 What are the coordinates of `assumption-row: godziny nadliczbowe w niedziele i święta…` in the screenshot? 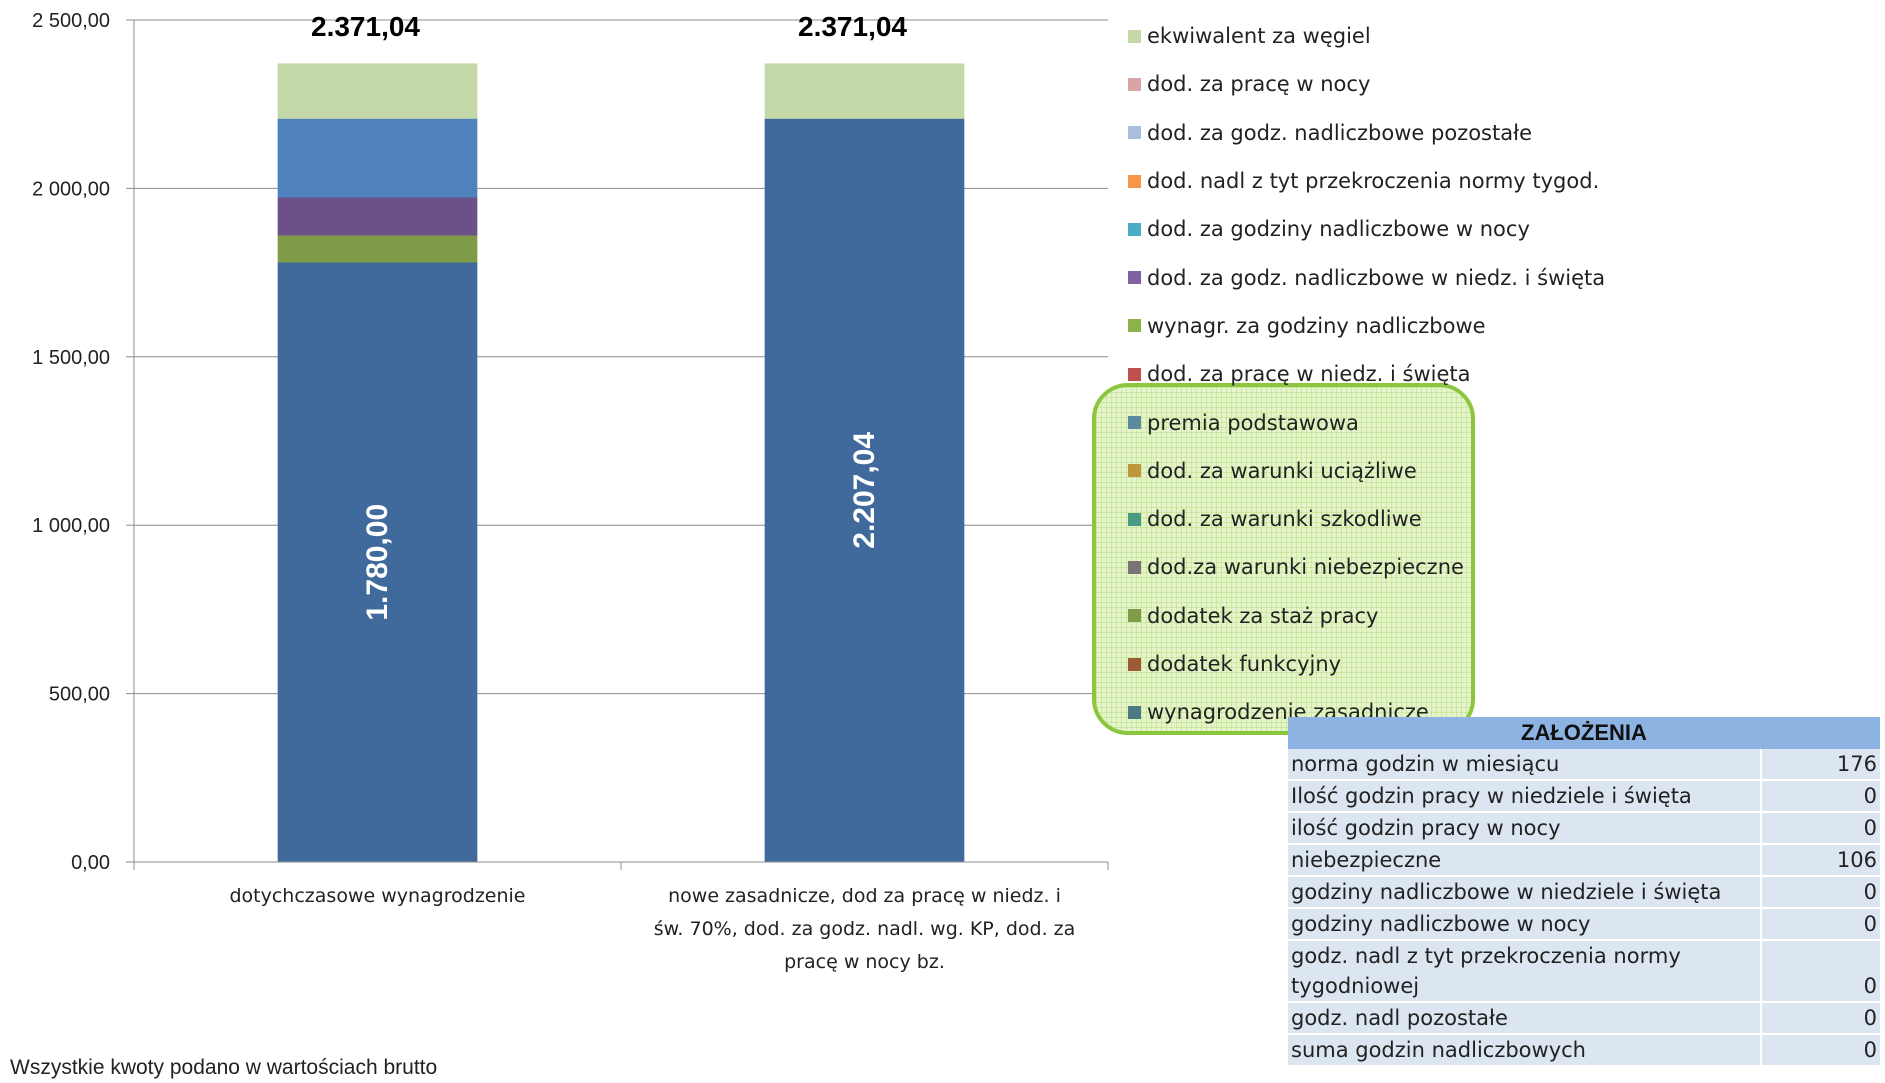 It's located at (1584, 893).